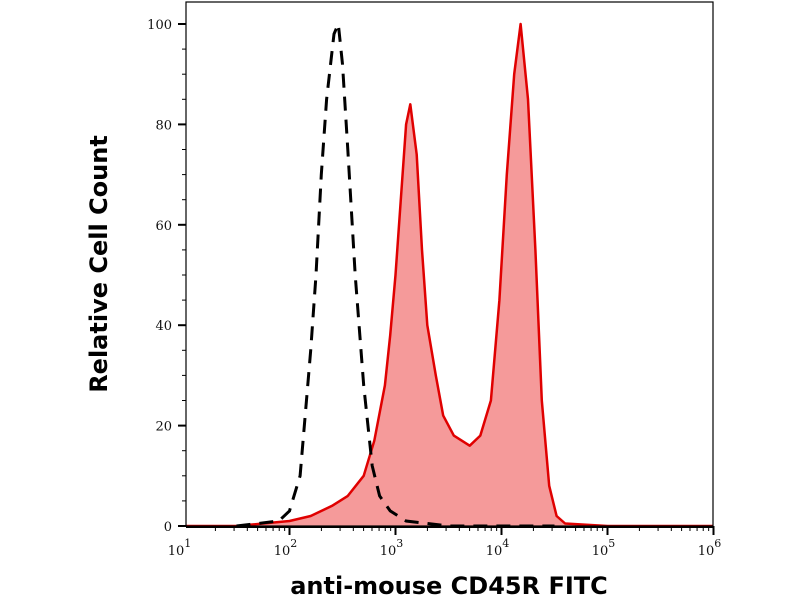  I want to click on y-tick-label: 40, so click(163, 326).